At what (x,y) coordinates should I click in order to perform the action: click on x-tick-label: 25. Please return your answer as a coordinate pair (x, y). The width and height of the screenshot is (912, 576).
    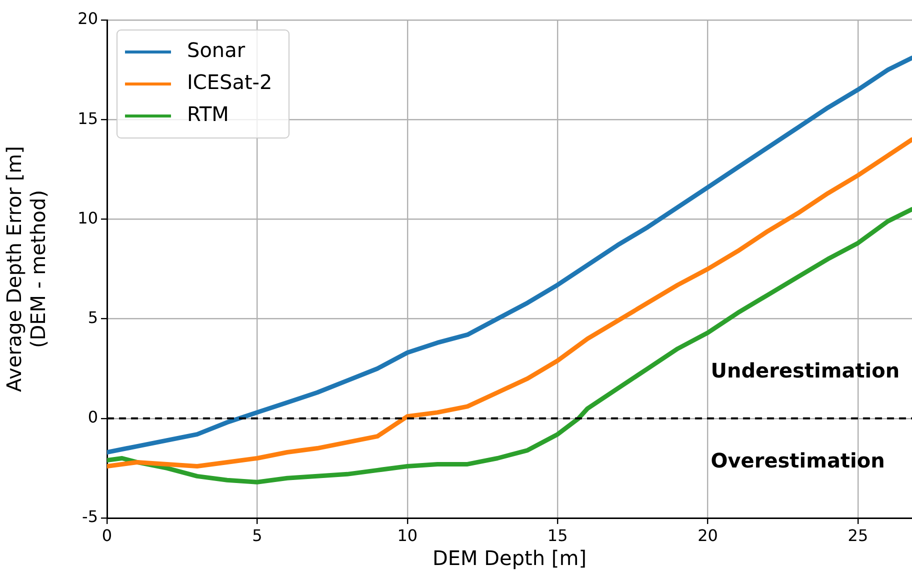
    Looking at the image, I should click on (858, 535).